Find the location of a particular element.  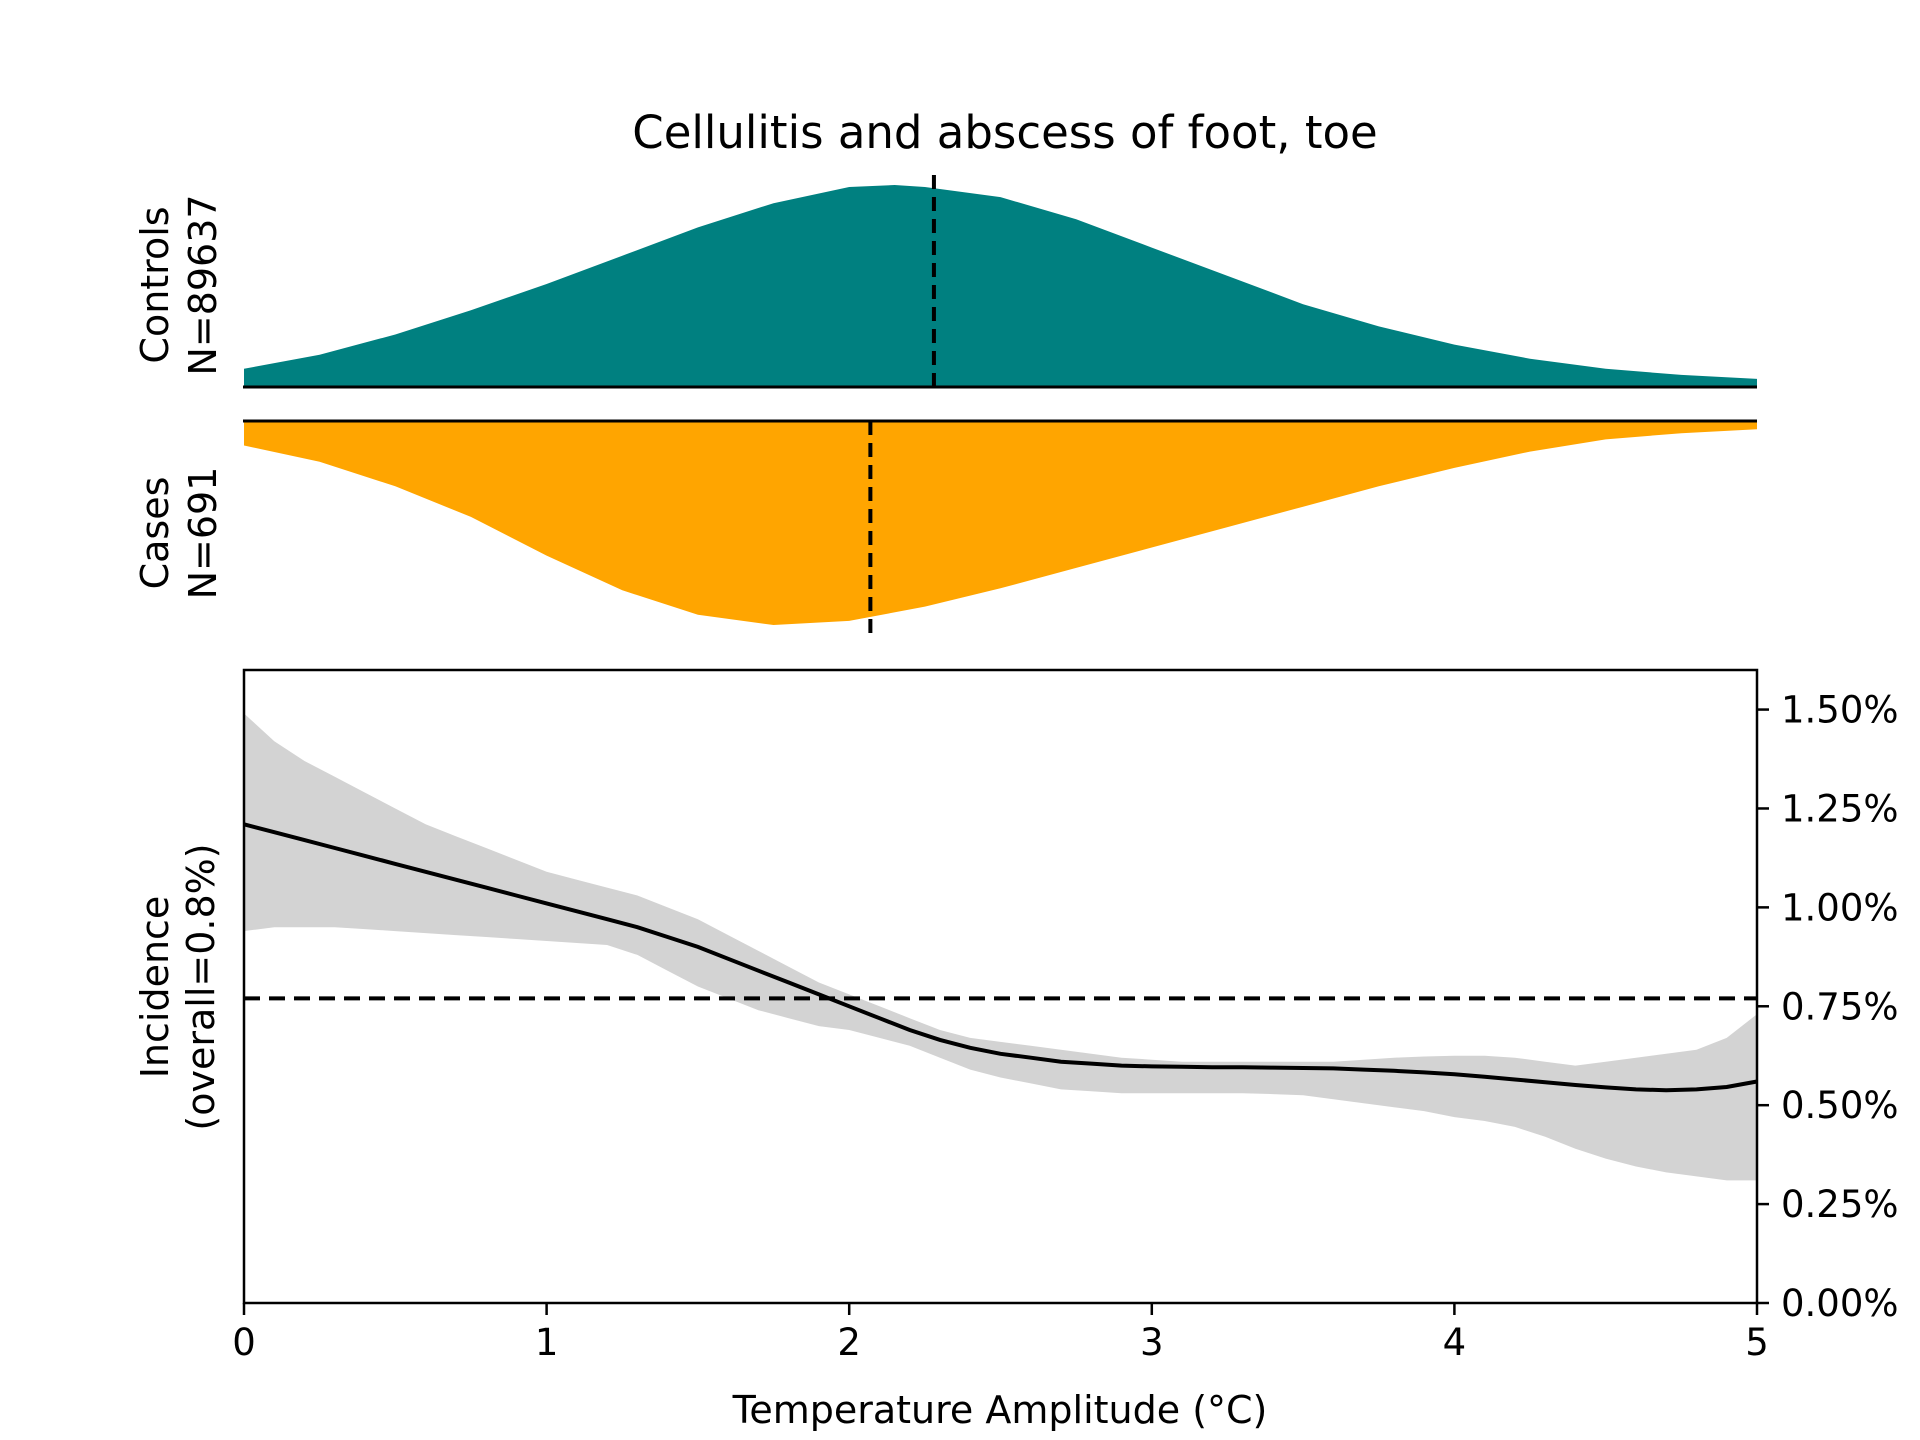

y-tick-label: 0.50% is located at coordinates (1840, 1105).